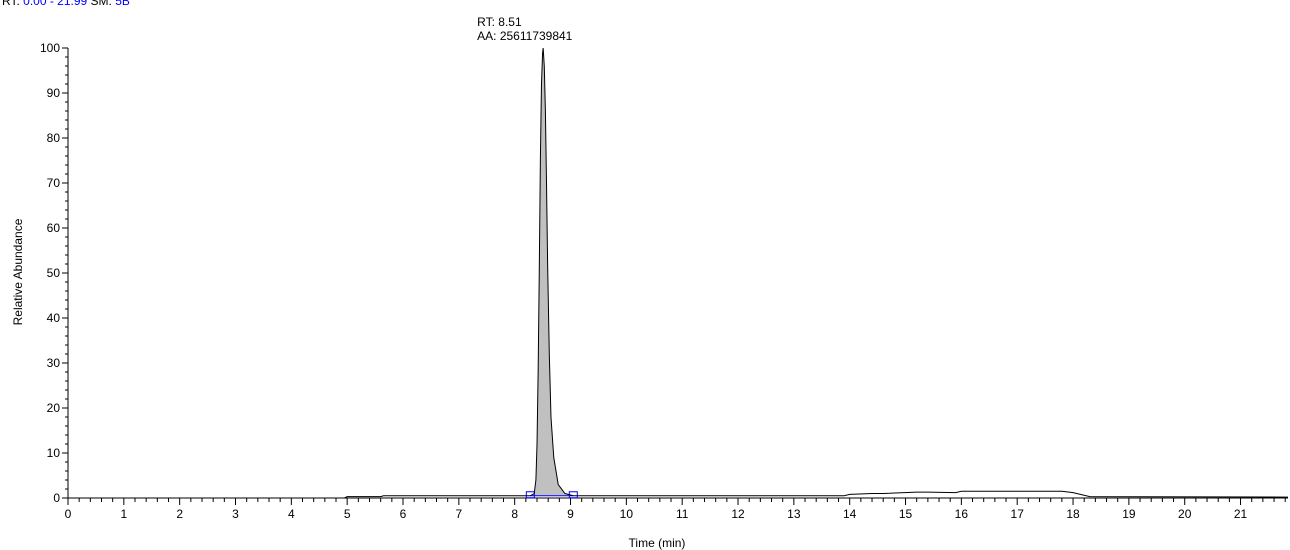 Image resolution: width=1290 pixels, height=550 pixels. Describe the element at coordinates (552, 272) in the screenshot. I see `peak-area-fill` at that location.